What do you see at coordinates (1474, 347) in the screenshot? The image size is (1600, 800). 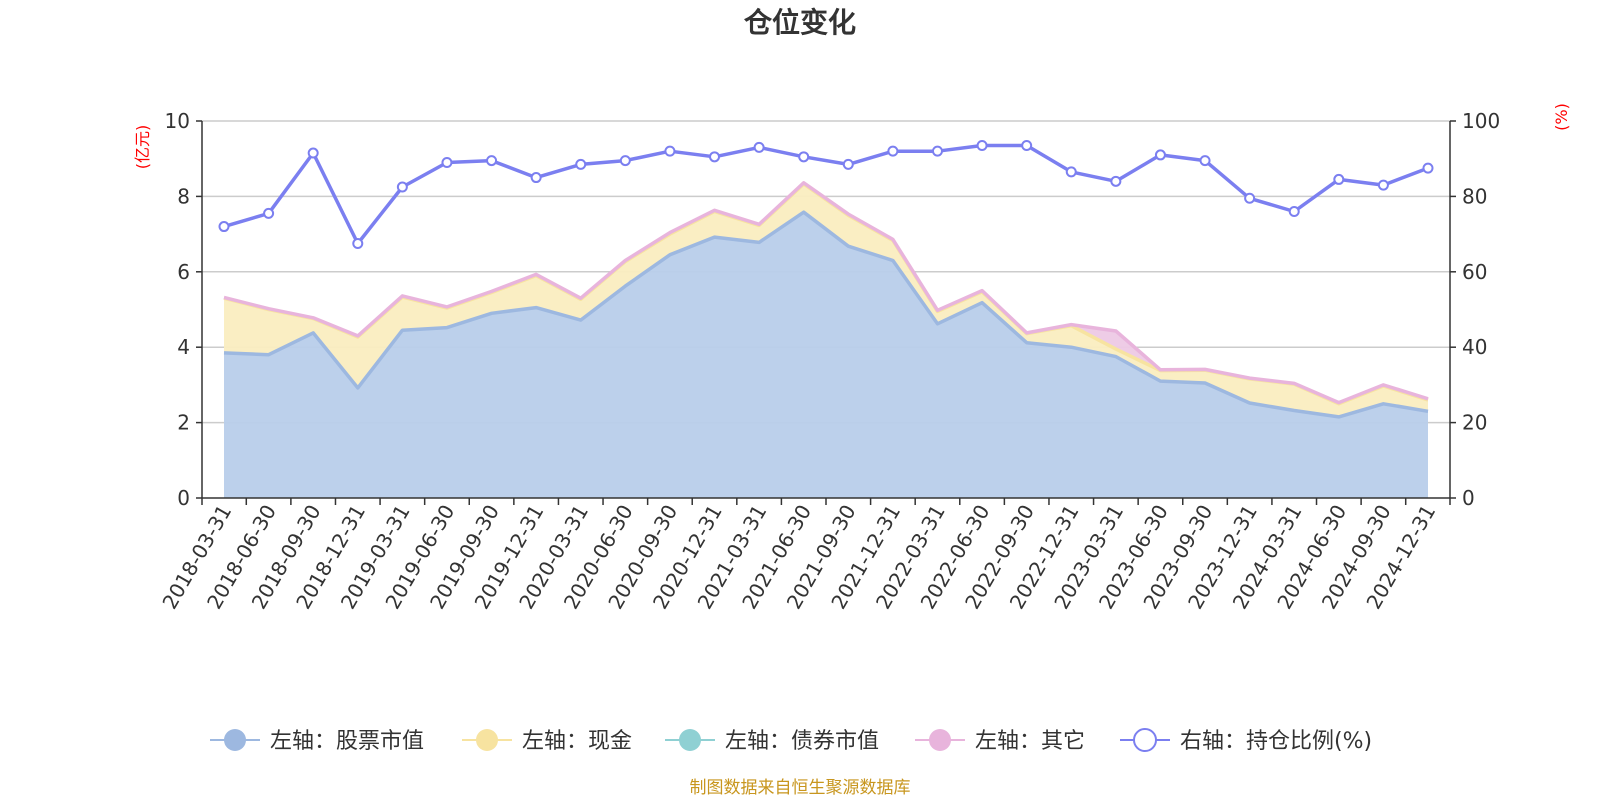 I see `right-tick-label: 40` at bounding box center [1474, 347].